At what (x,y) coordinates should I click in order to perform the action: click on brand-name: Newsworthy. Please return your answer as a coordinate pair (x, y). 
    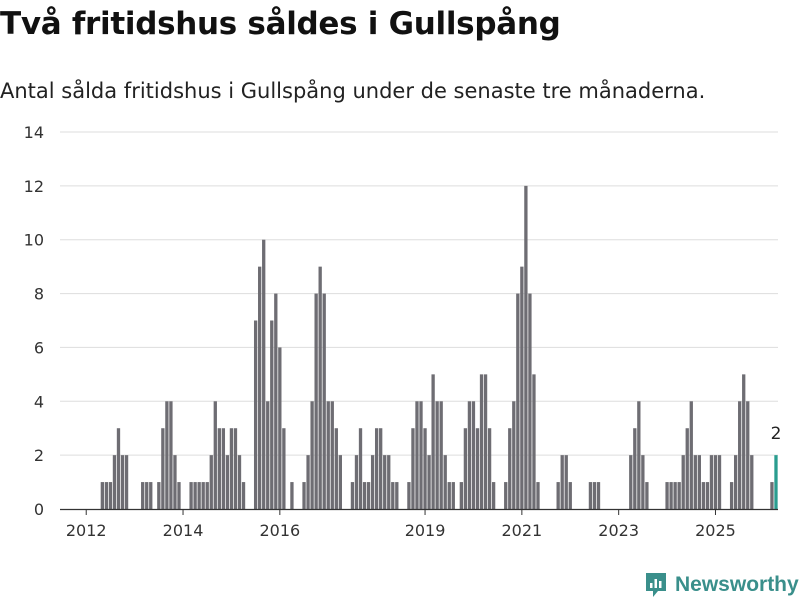
    Looking at the image, I should click on (737, 584).